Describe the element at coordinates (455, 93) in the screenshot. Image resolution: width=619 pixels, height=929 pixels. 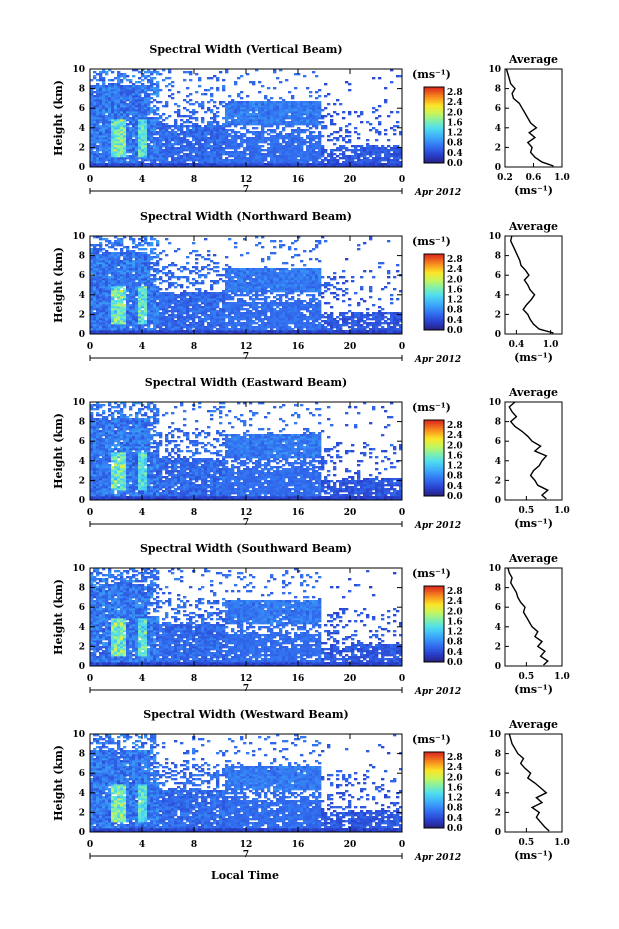
I see `colorbar-tick-label: 2.8` at that location.